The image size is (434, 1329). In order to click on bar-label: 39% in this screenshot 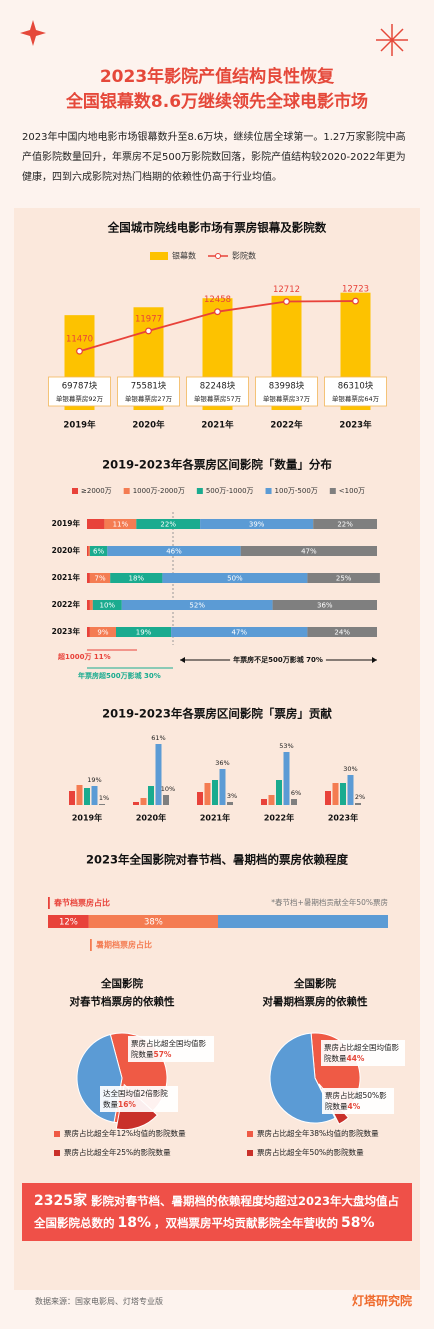, I will do `click(257, 525)`.